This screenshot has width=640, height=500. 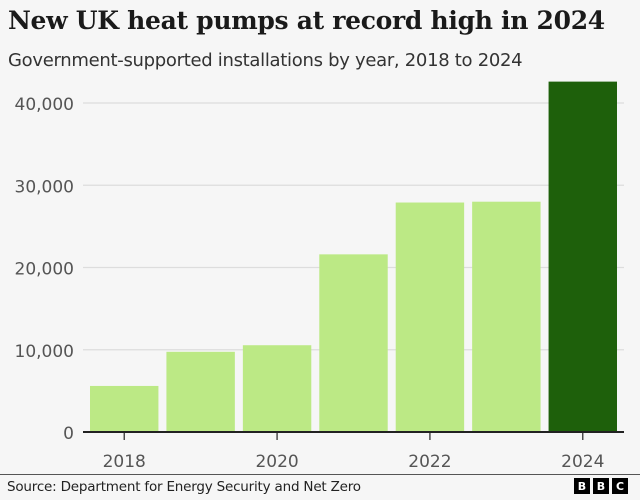 What do you see at coordinates (620, 486) in the screenshot?
I see `bbc-logo-letter: C` at bounding box center [620, 486].